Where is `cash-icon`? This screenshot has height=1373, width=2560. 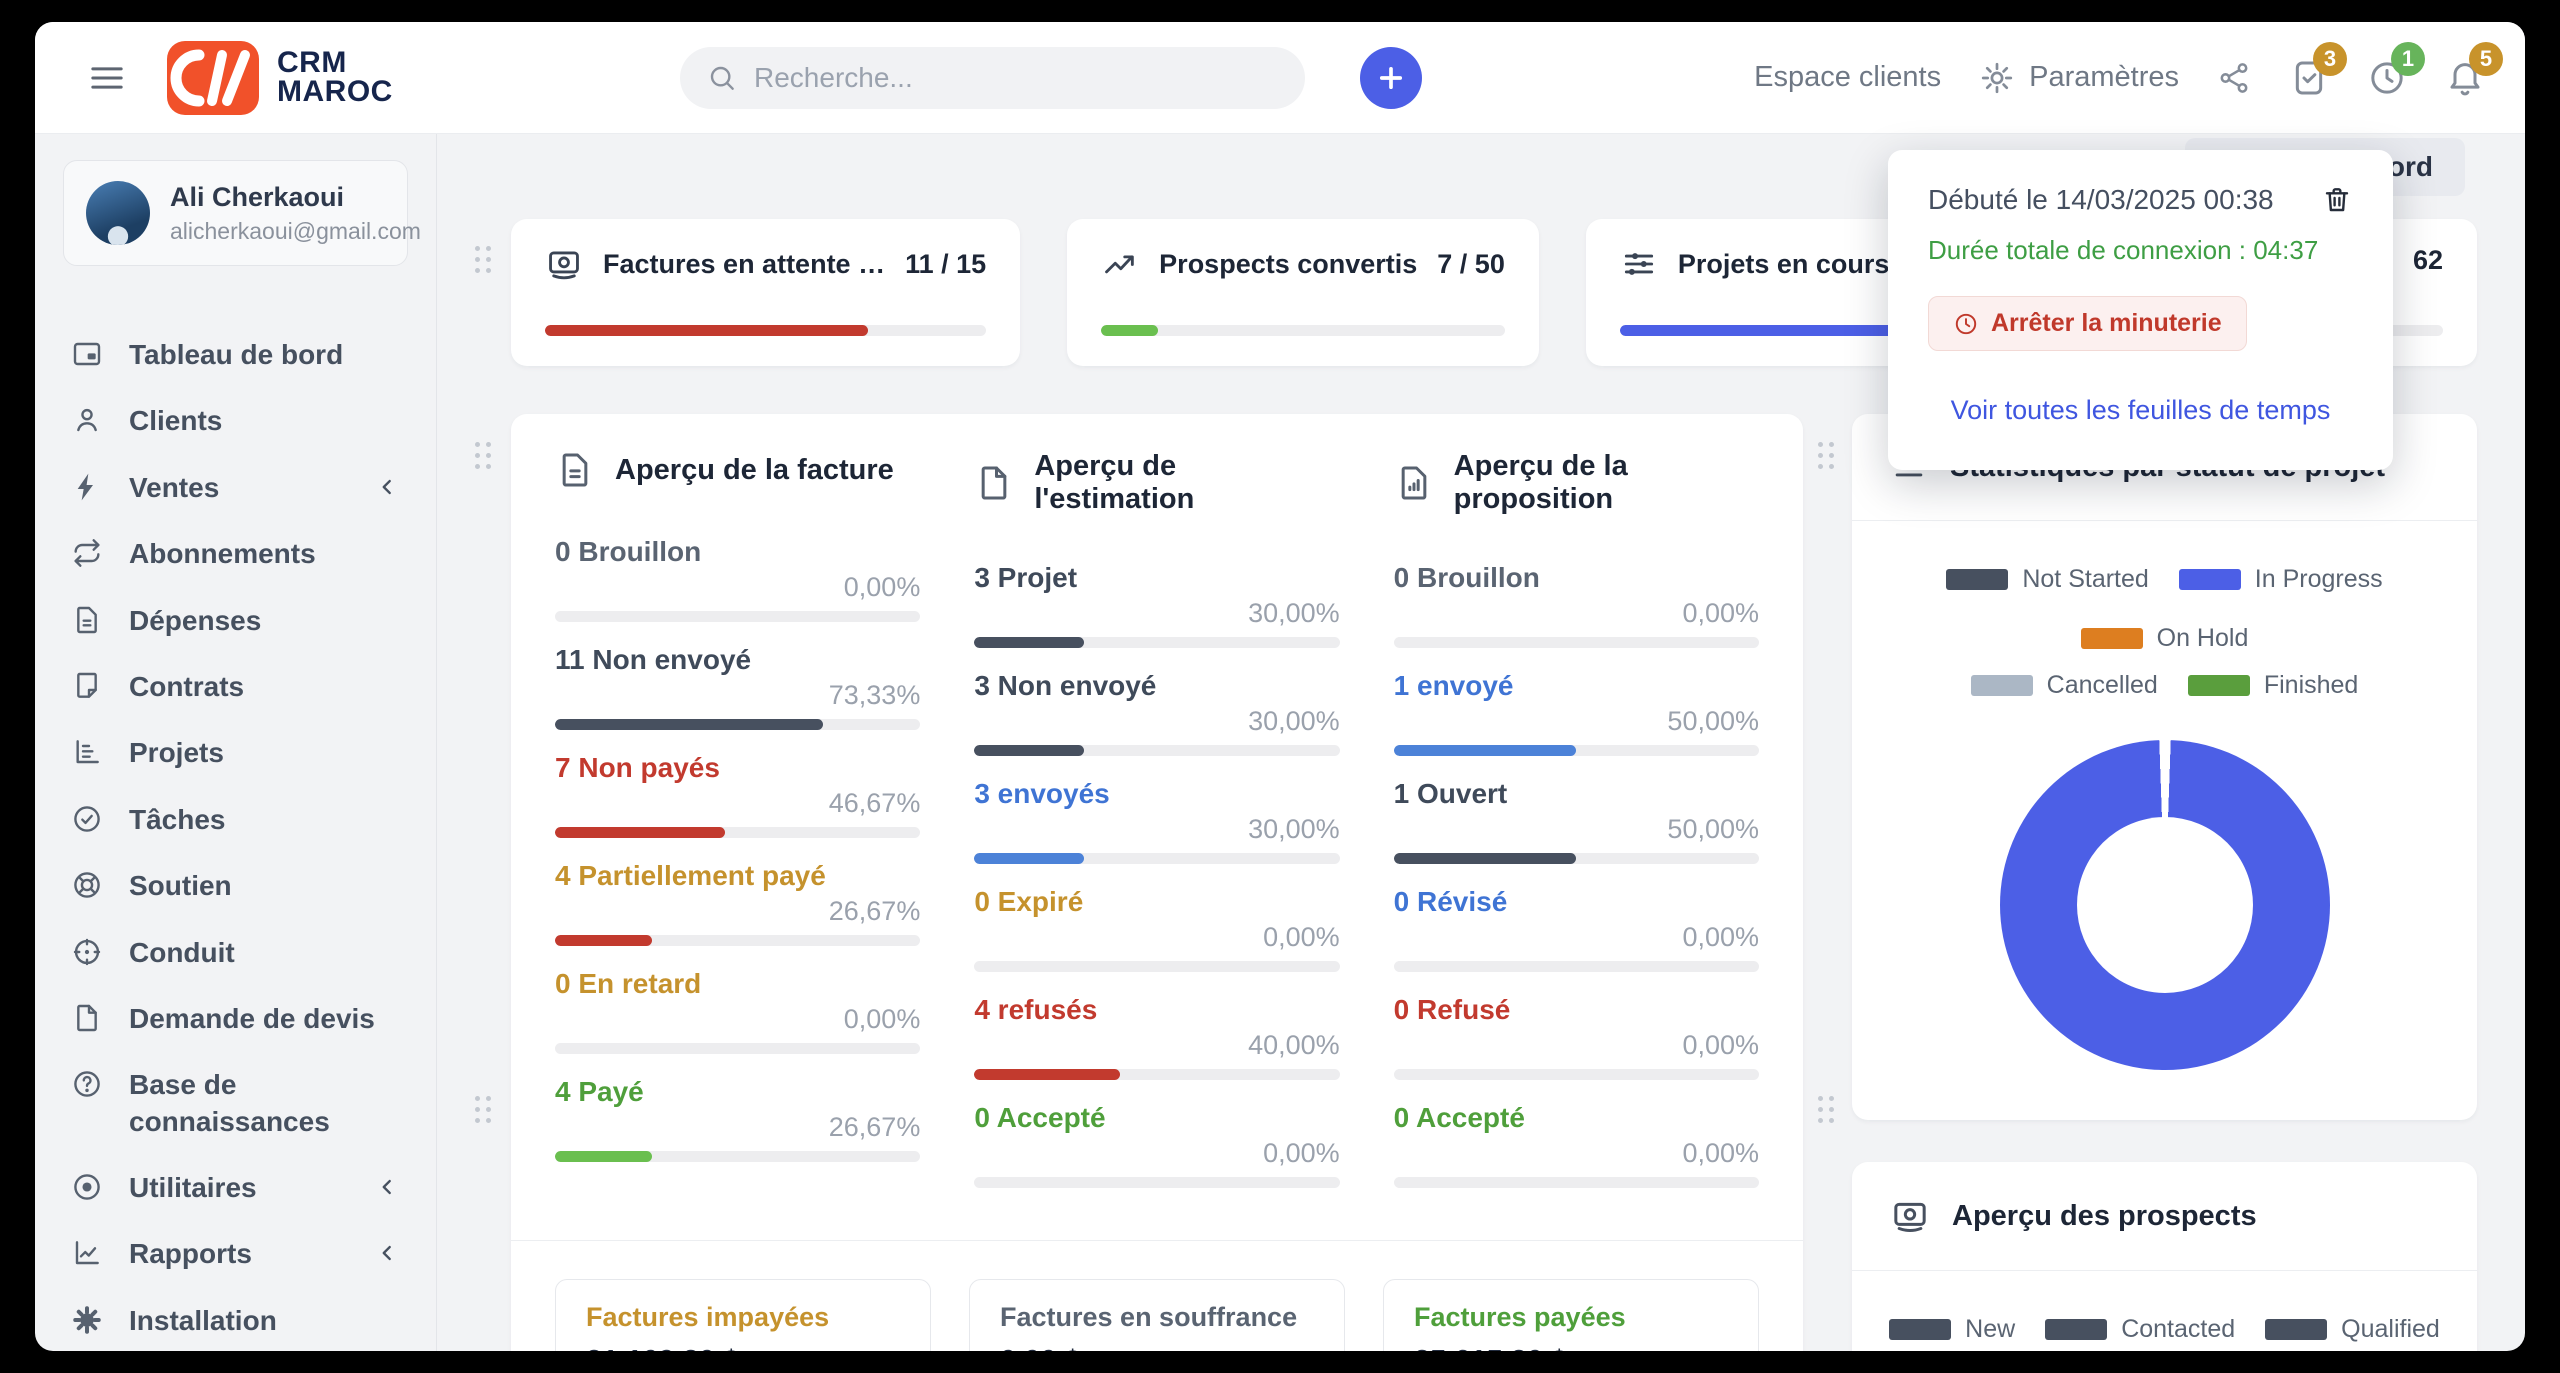 cash-icon is located at coordinates (564, 264).